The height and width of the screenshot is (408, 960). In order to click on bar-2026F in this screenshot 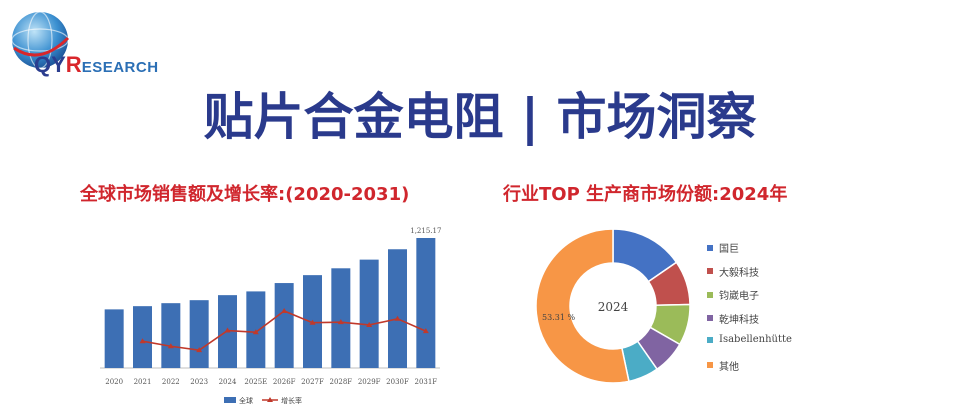, I will do `click(284, 325)`.